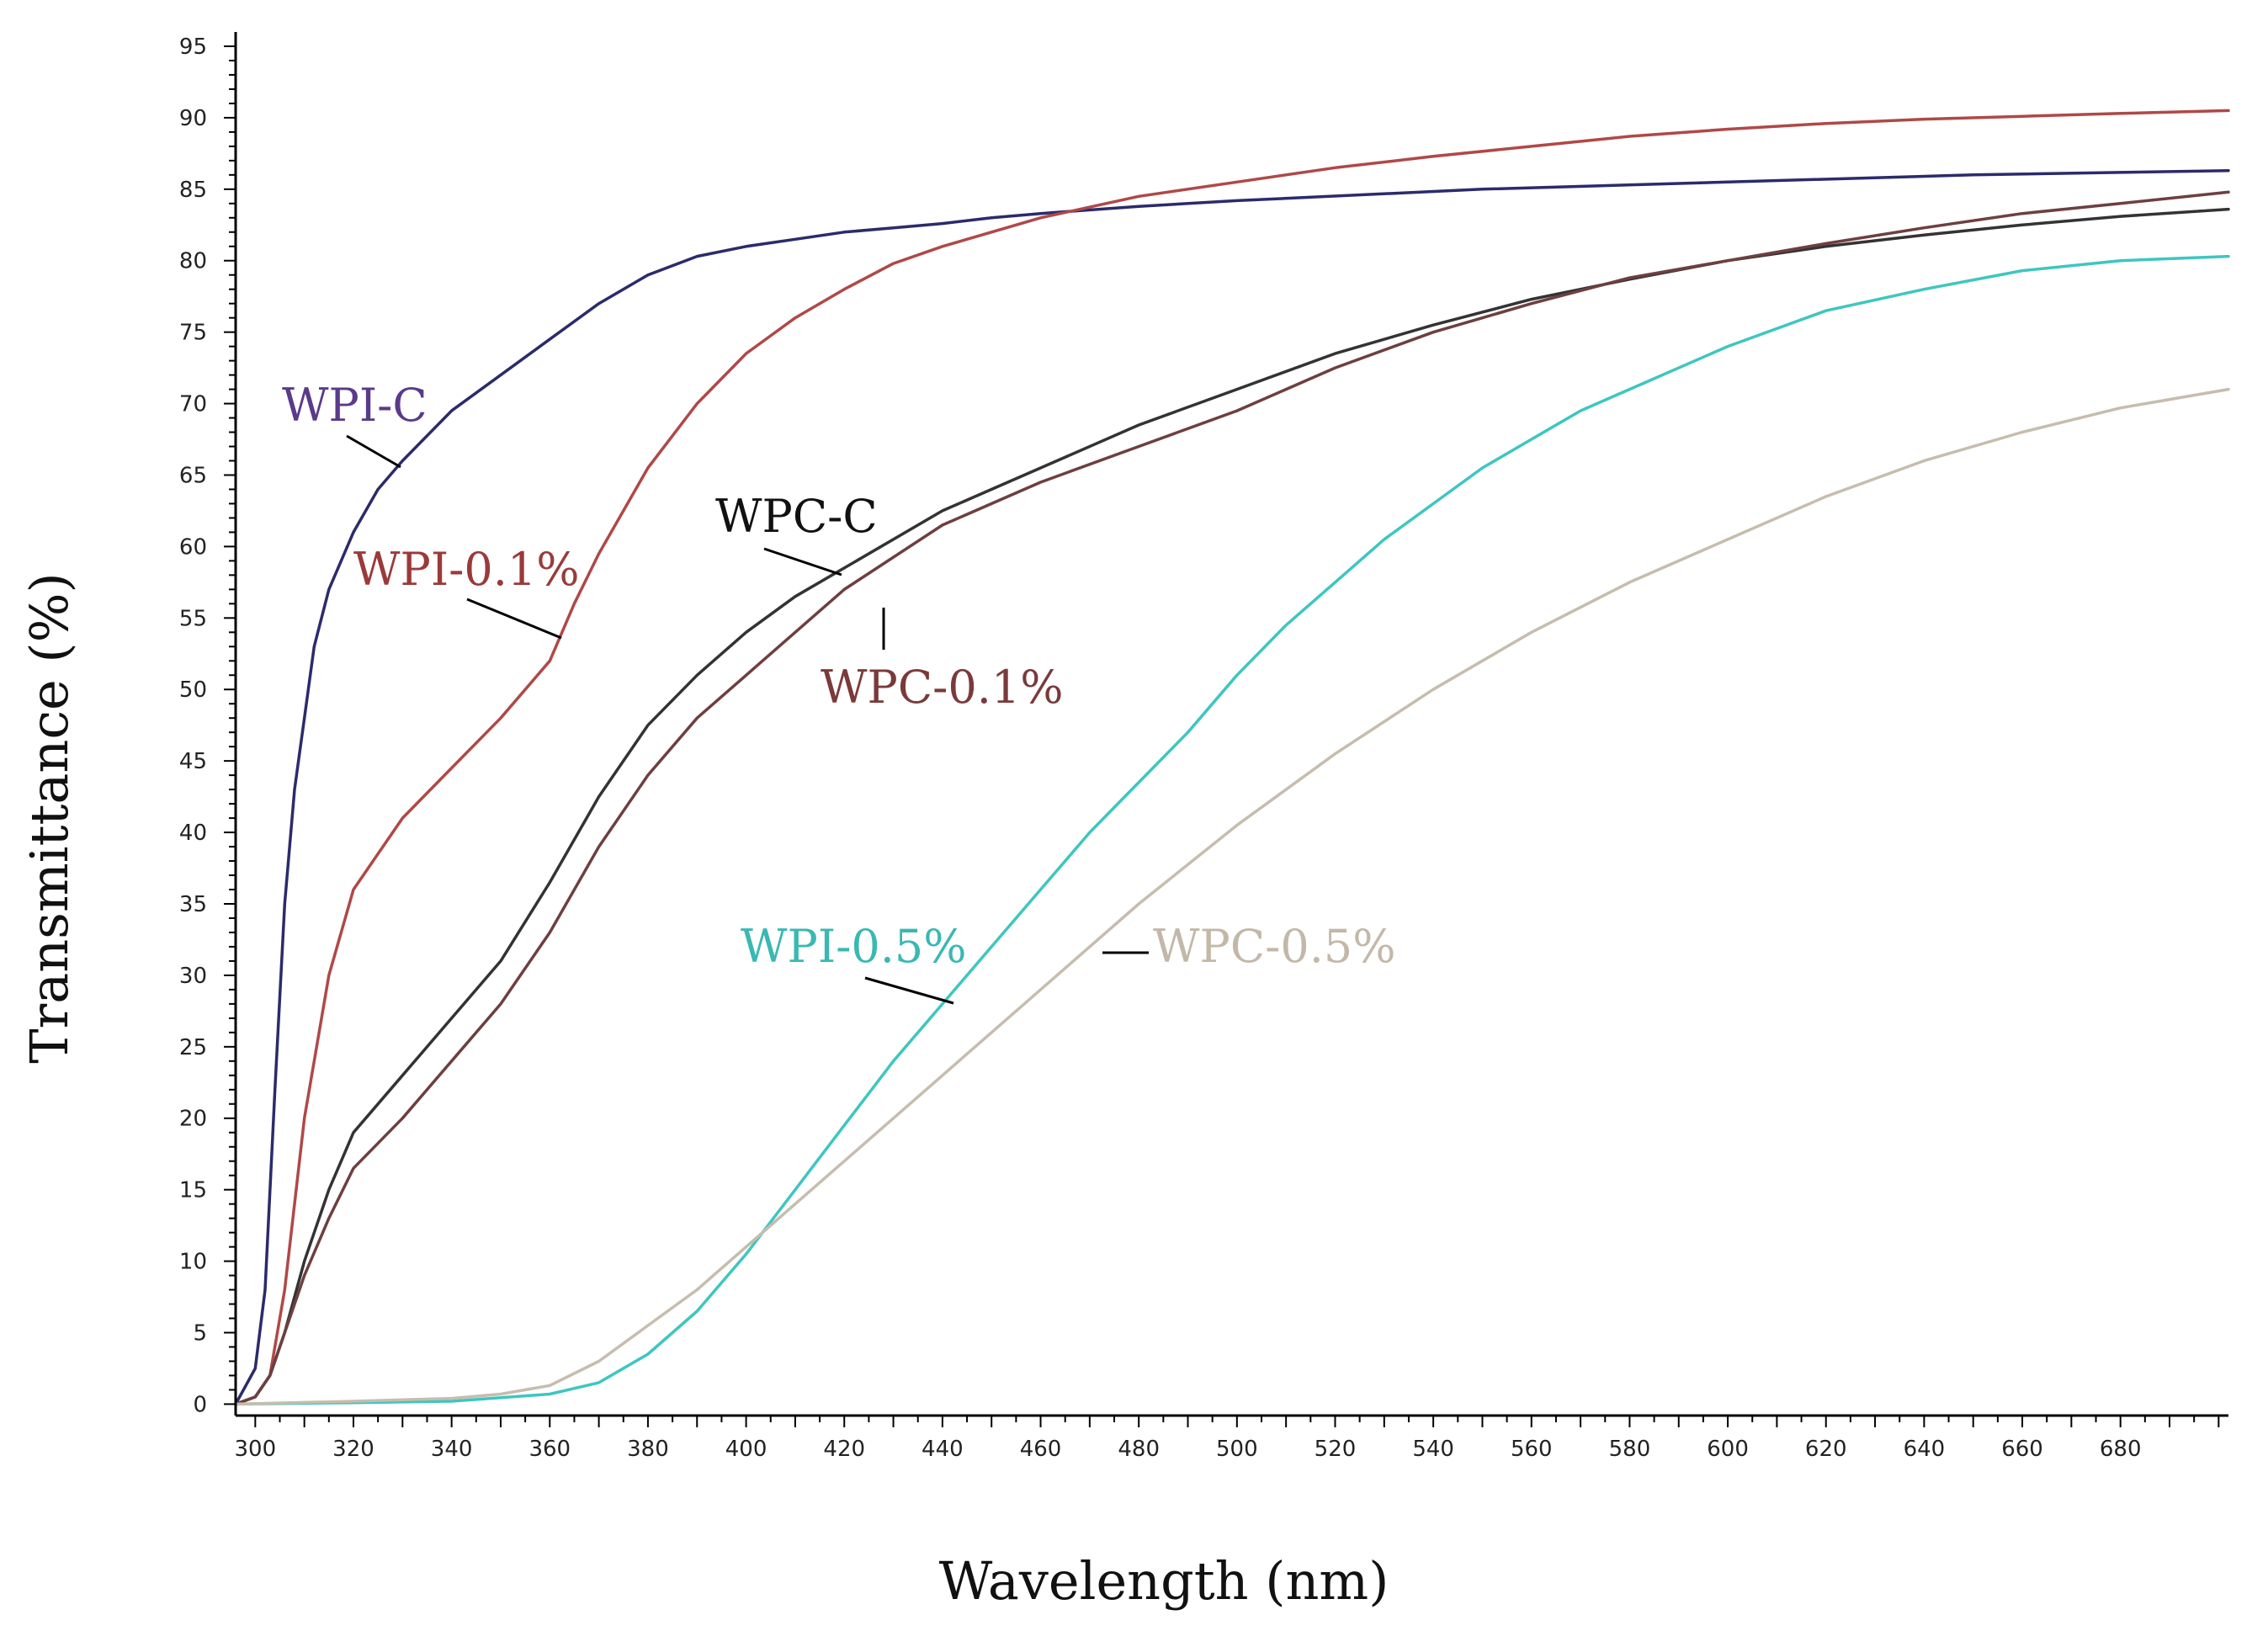 This screenshot has width=2268, height=1631. Describe the element at coordinates (802, 561) in the screenshot. I see `leader-wpc-c` at that location.